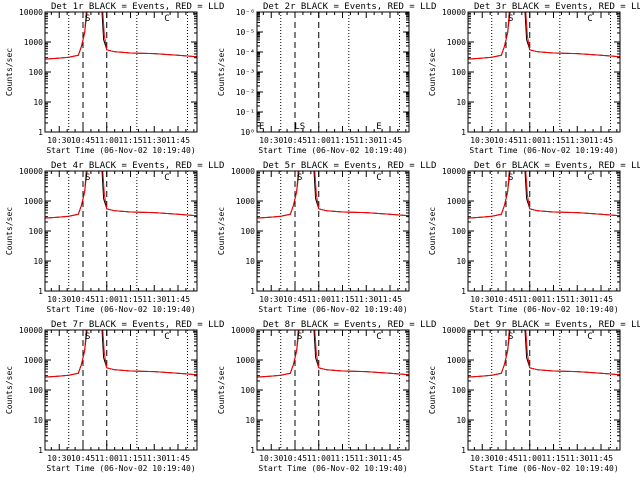 This screenshot has width=640, height=480. What do you see at coordinates (557, 7) in the screenshot?
I see `chart-title: Det 3r BLACK = Events, RED = LLD` at bounding box center [557, 7].